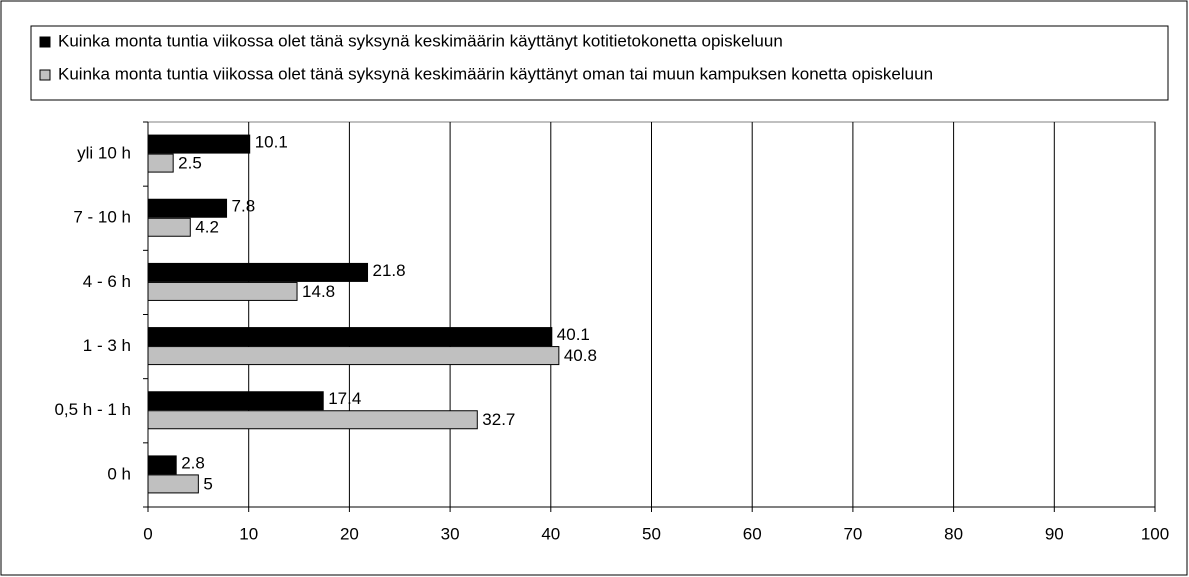 This screenshot has width=1189, height=577. I want to click on data-label: 7.8, so click(244, 206).